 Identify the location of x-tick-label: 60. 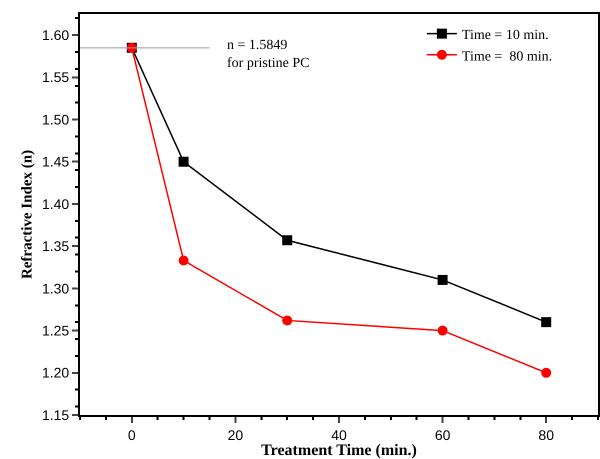
(442, 434).